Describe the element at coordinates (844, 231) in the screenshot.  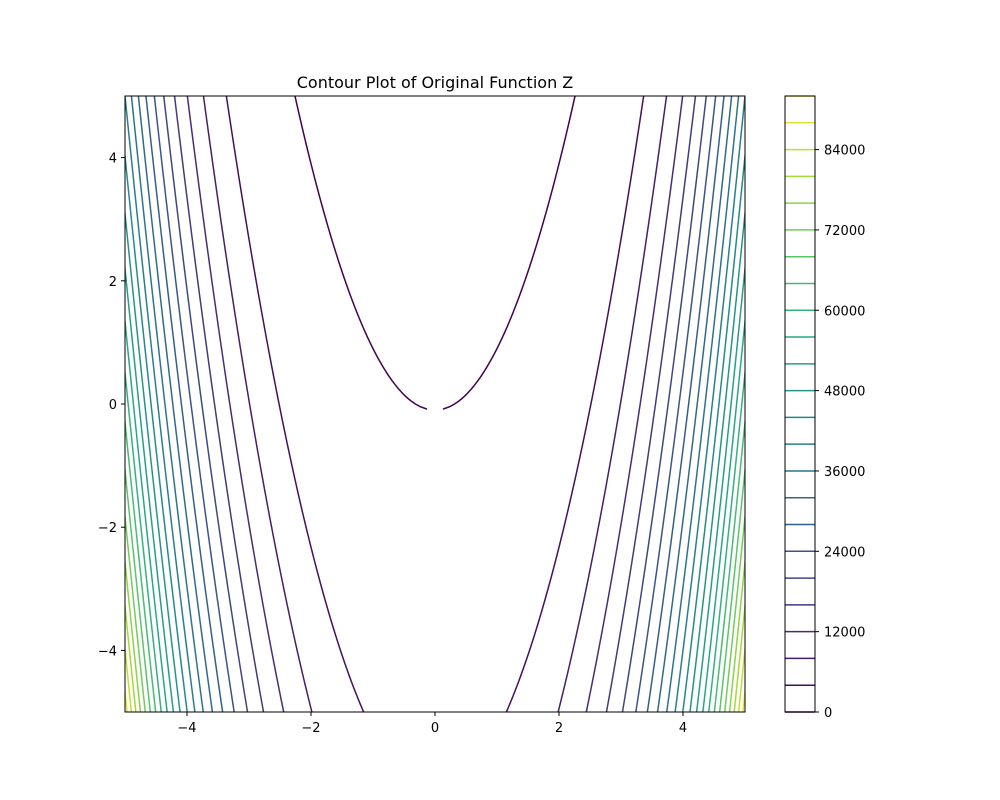
I see `colorbar-tick-label: 72000` at that location.